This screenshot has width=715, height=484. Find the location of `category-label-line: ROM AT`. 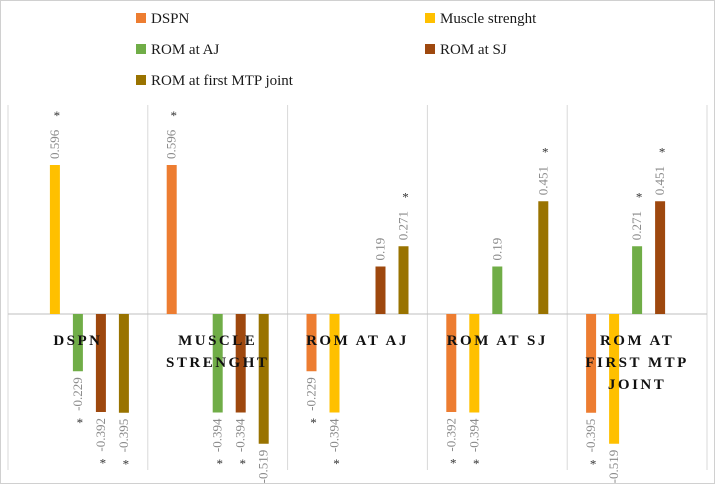

category-label-line: ROM AT is located at coordinates (637, 341).